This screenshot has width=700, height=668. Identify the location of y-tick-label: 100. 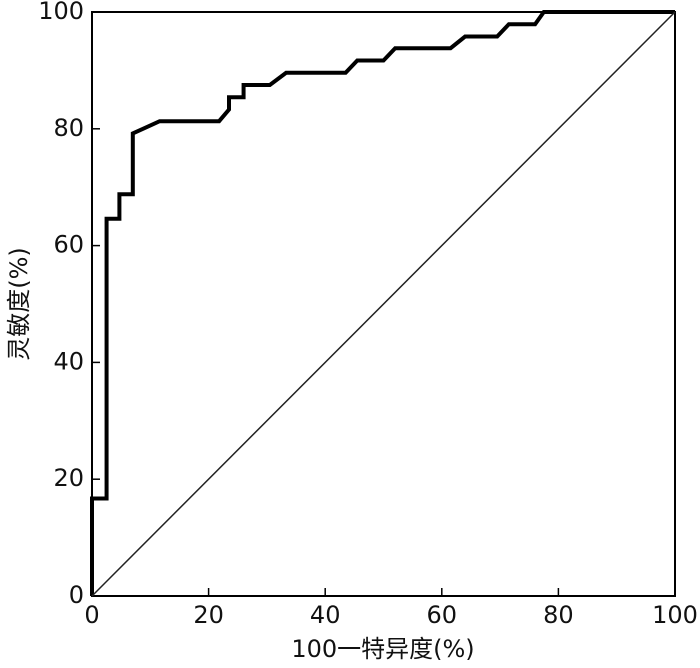
(61, 12).